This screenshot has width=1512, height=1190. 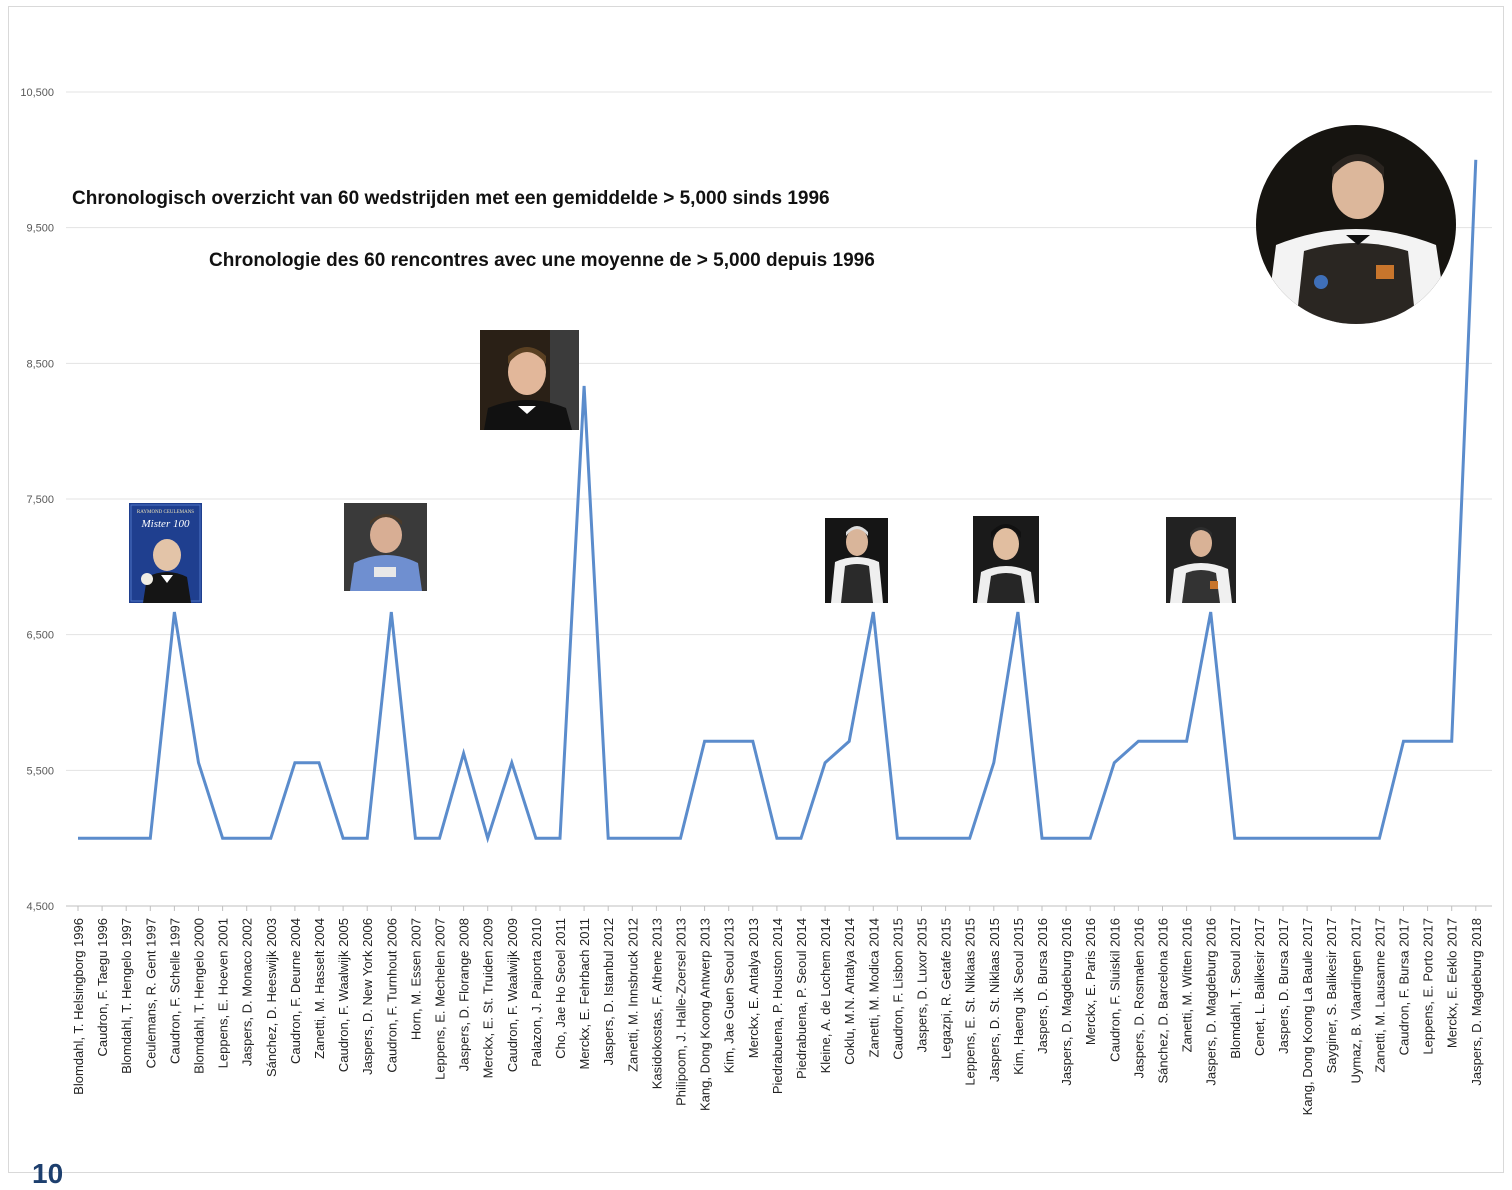 What do you see at coordinates (873, 987) in the screenshot?
I see `x-tick-label: Zanetti, M. Modica 2014` at bounding box center [873, 987].